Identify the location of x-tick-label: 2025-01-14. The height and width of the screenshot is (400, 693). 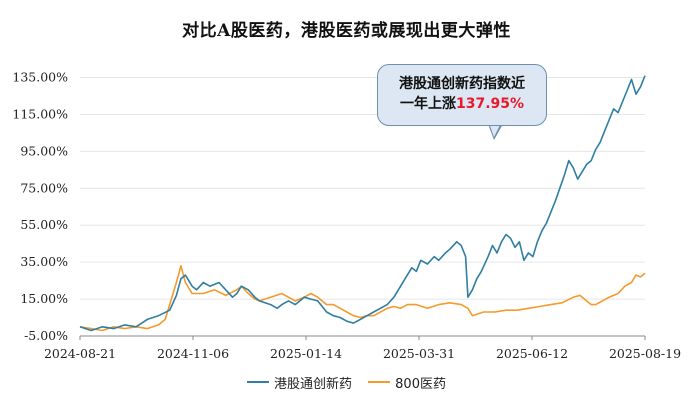
(306, 353).